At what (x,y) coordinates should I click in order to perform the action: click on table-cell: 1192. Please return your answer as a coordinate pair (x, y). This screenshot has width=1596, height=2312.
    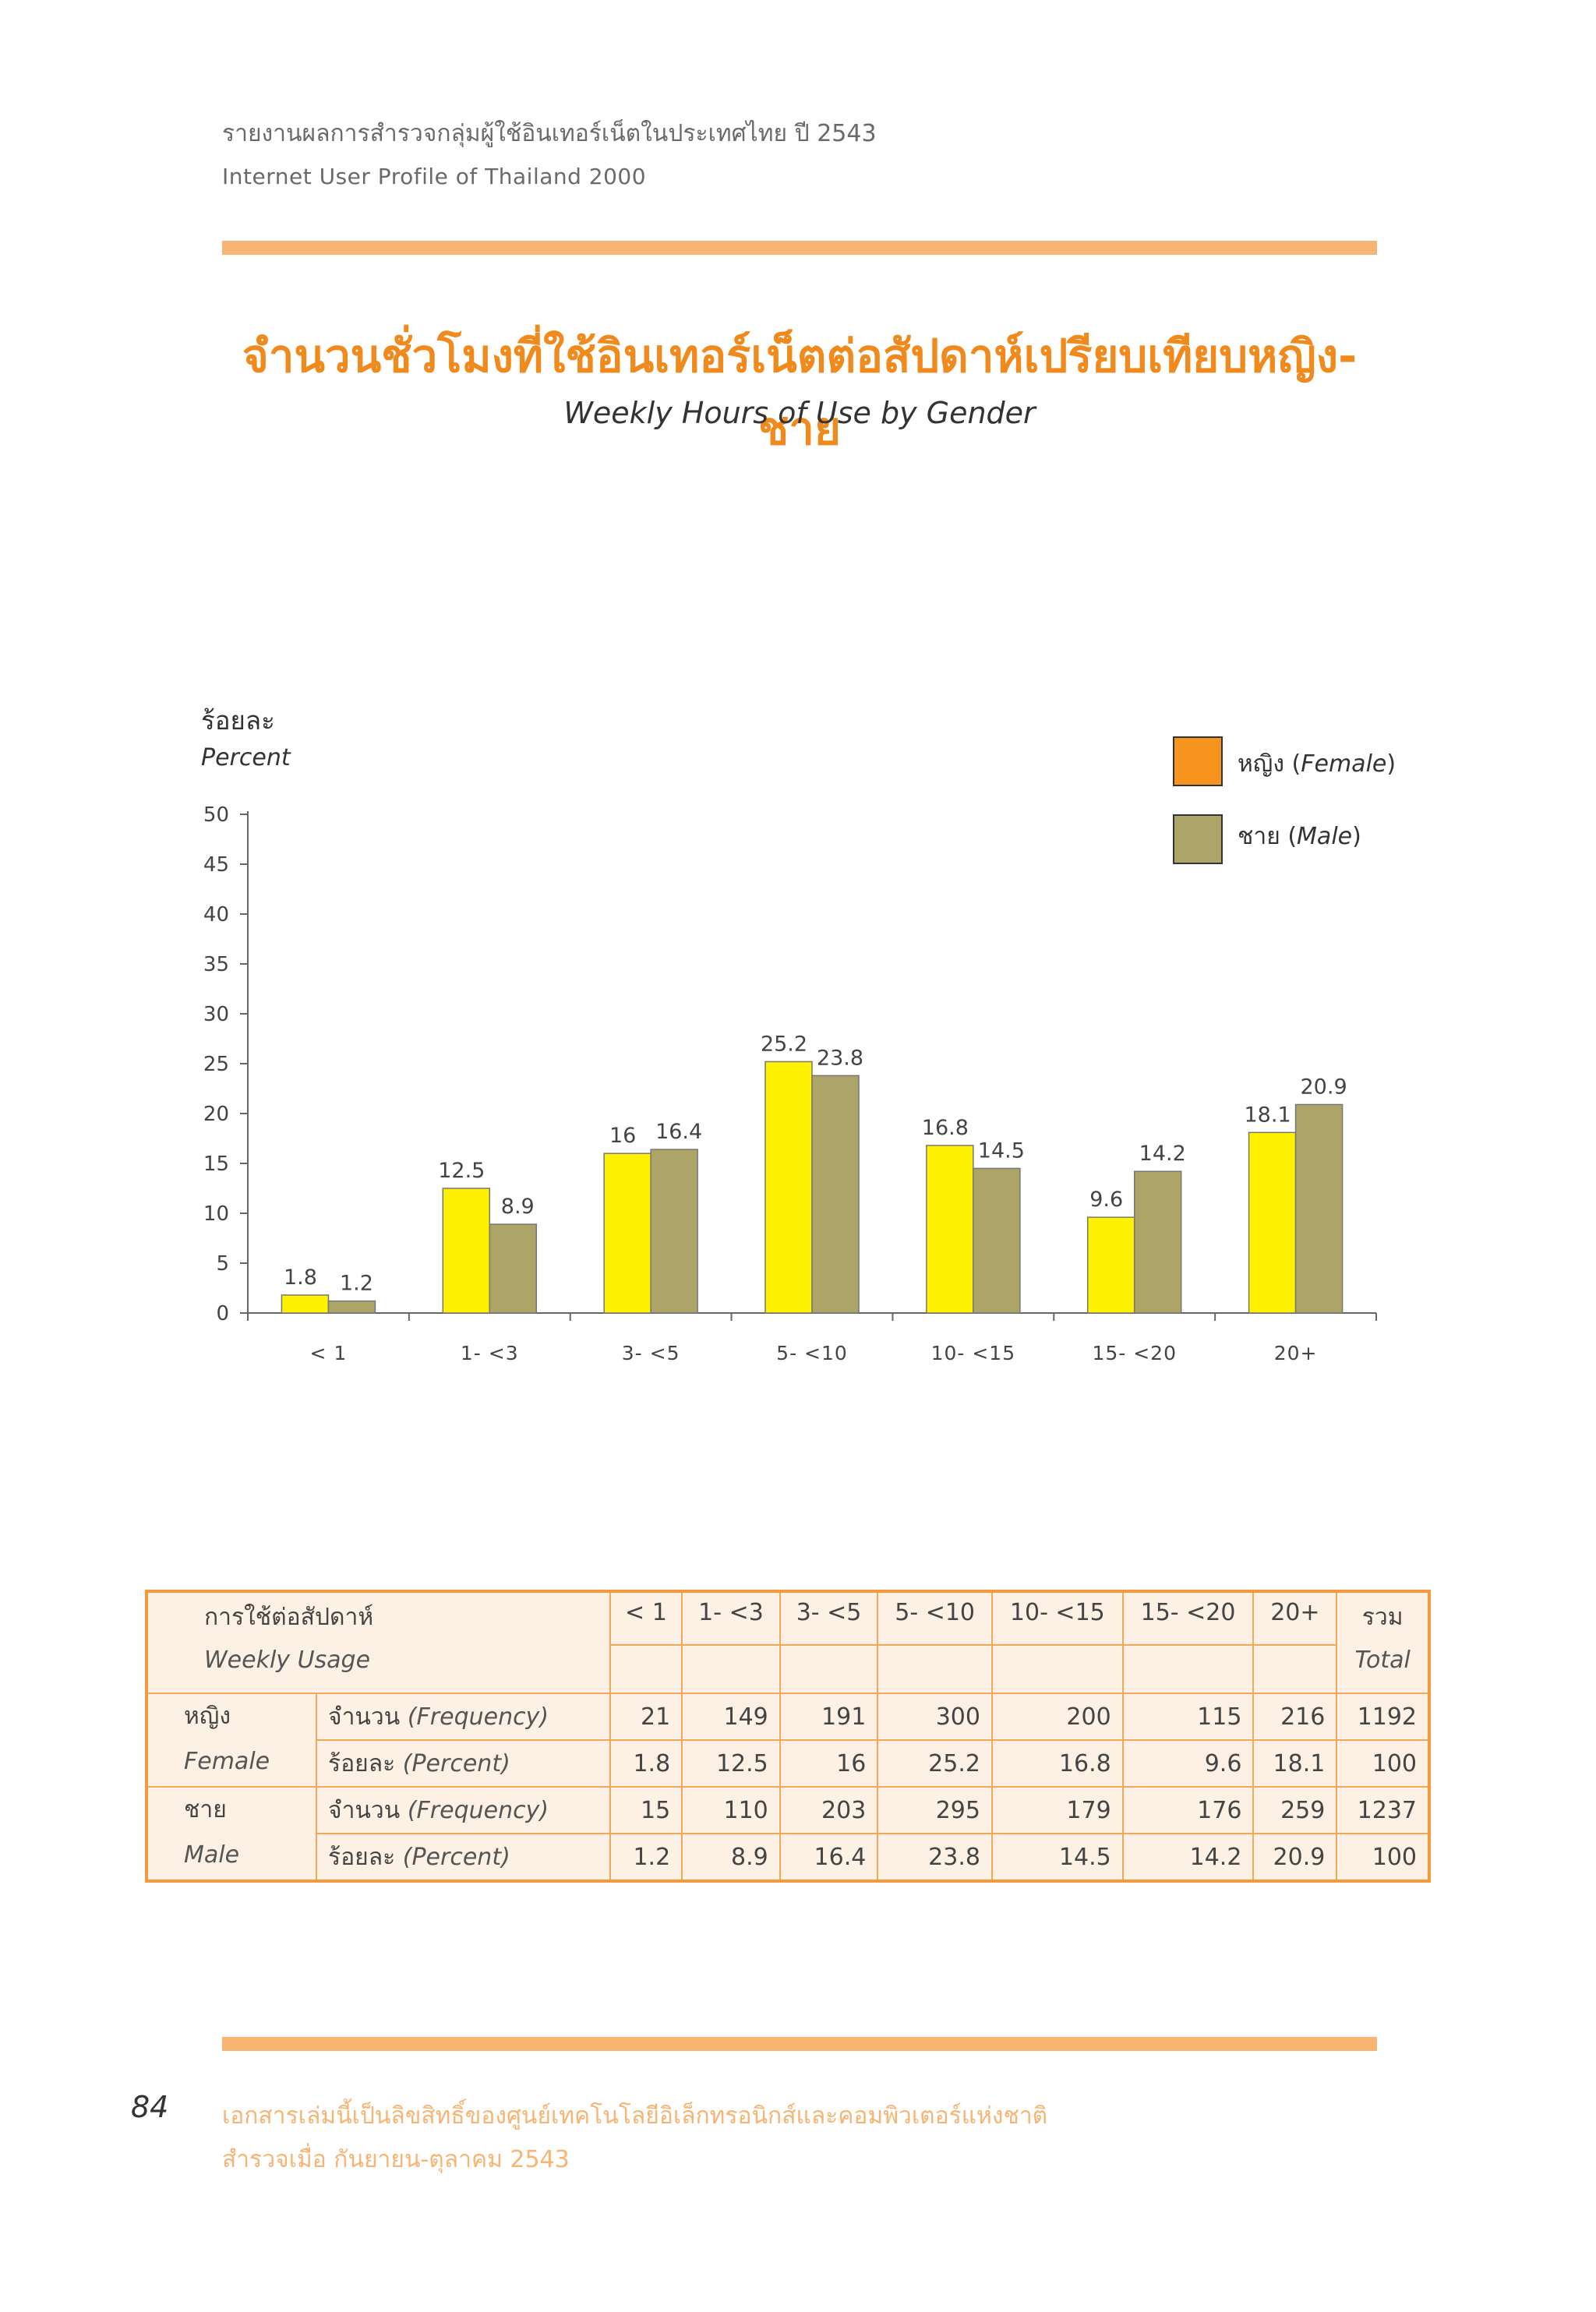
    Looking at the image, I should click on (1383, 1717).